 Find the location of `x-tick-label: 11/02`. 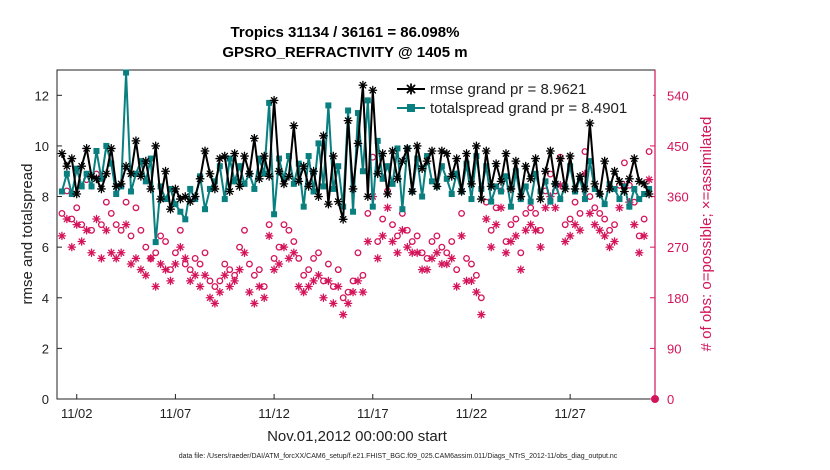

x-tick-label: 11/02 is located at coordinates (77, 413).